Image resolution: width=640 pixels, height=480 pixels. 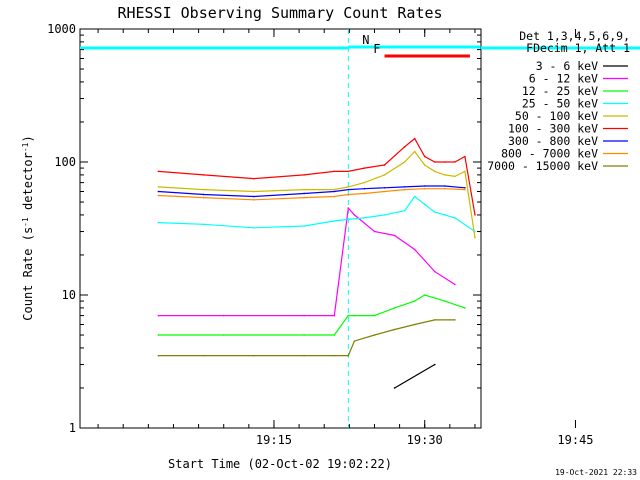 I want to click on y-tick-label: 1, so click(x=72, y=428).